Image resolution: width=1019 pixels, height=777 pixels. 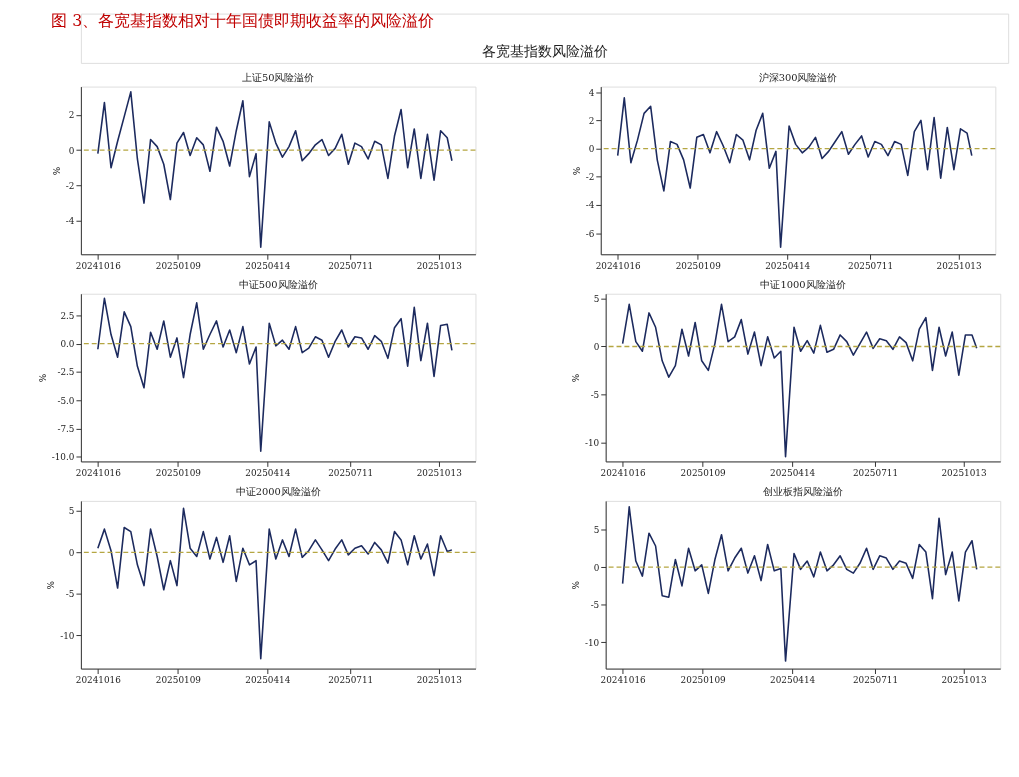 What do you see at coordinates (278, 491) in the screenshot?
I see `chart-title: 中证2000风险溢价` at bounding box center [278, 491].